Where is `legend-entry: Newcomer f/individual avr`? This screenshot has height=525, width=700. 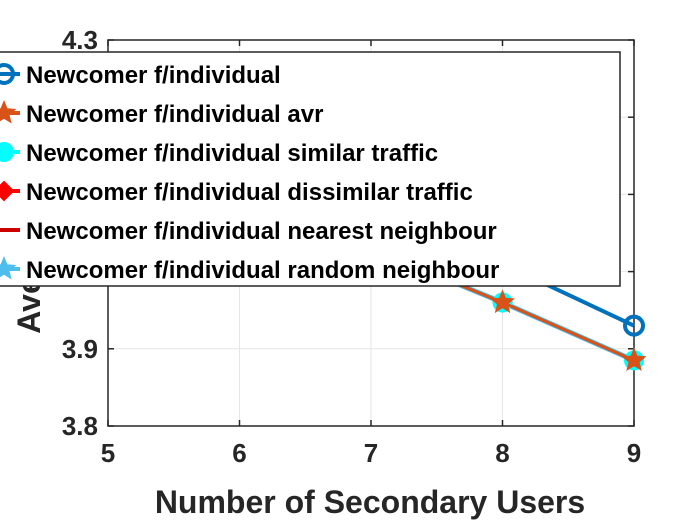
legend-entry: Newcomer f/individual avr is located at coordinates (161, 114).